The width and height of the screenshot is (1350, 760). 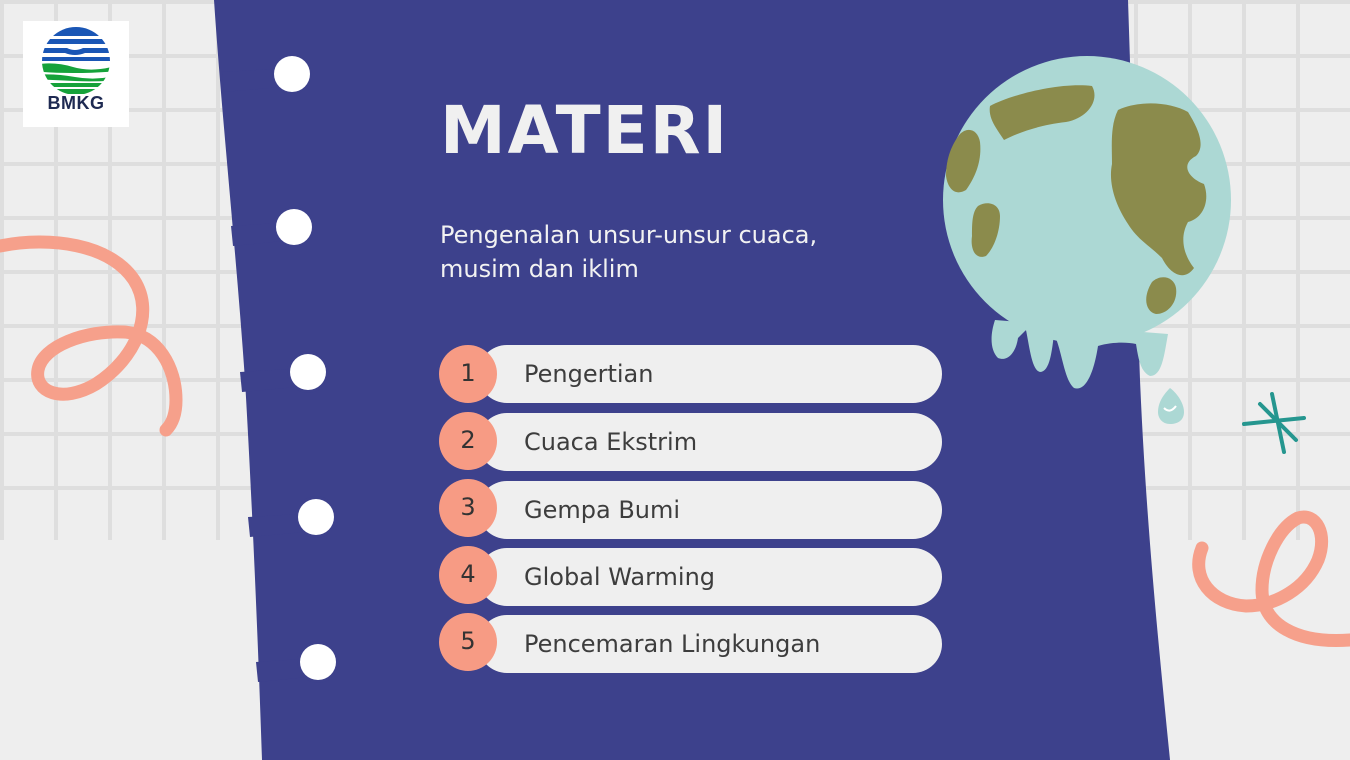 I want to click on topic-item-label: Pencemaran Lingkungan, so click(x=672, y=644).